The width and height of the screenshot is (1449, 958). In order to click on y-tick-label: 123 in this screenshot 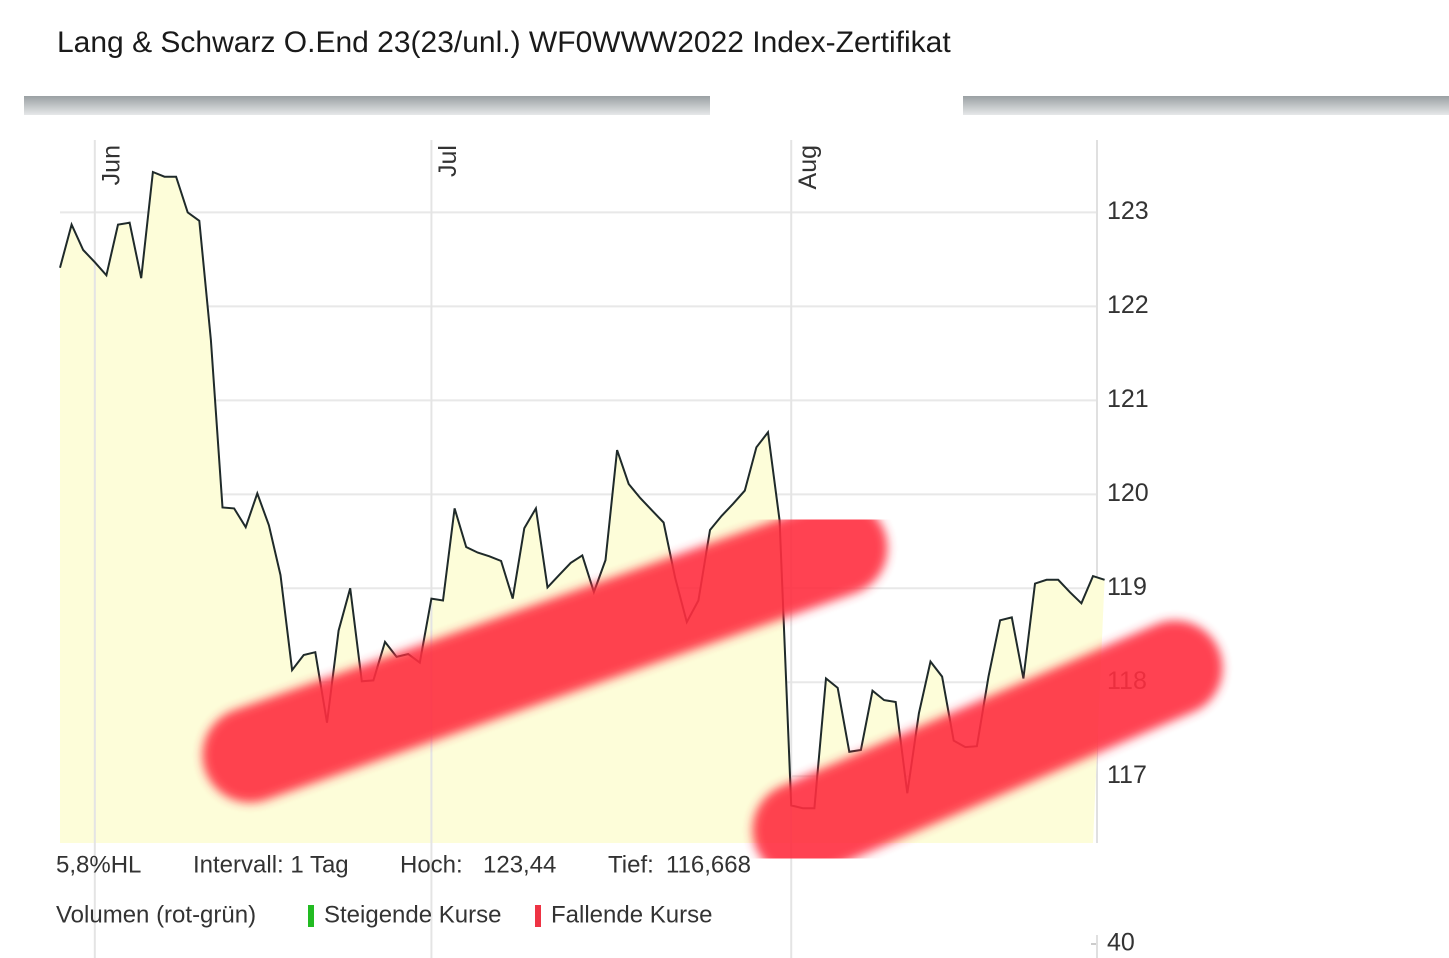, I will do `click(1128, 211)`.